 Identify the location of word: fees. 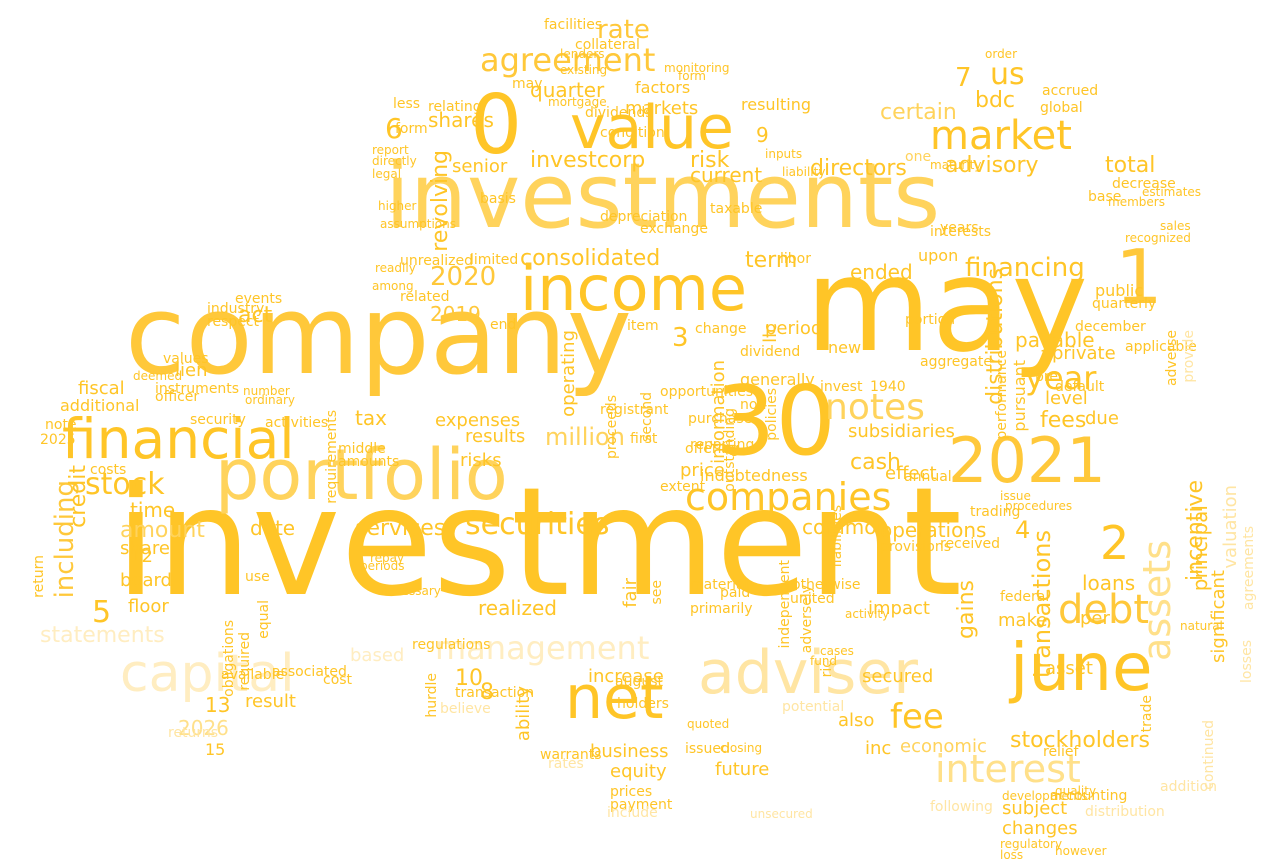
(1063, 420).